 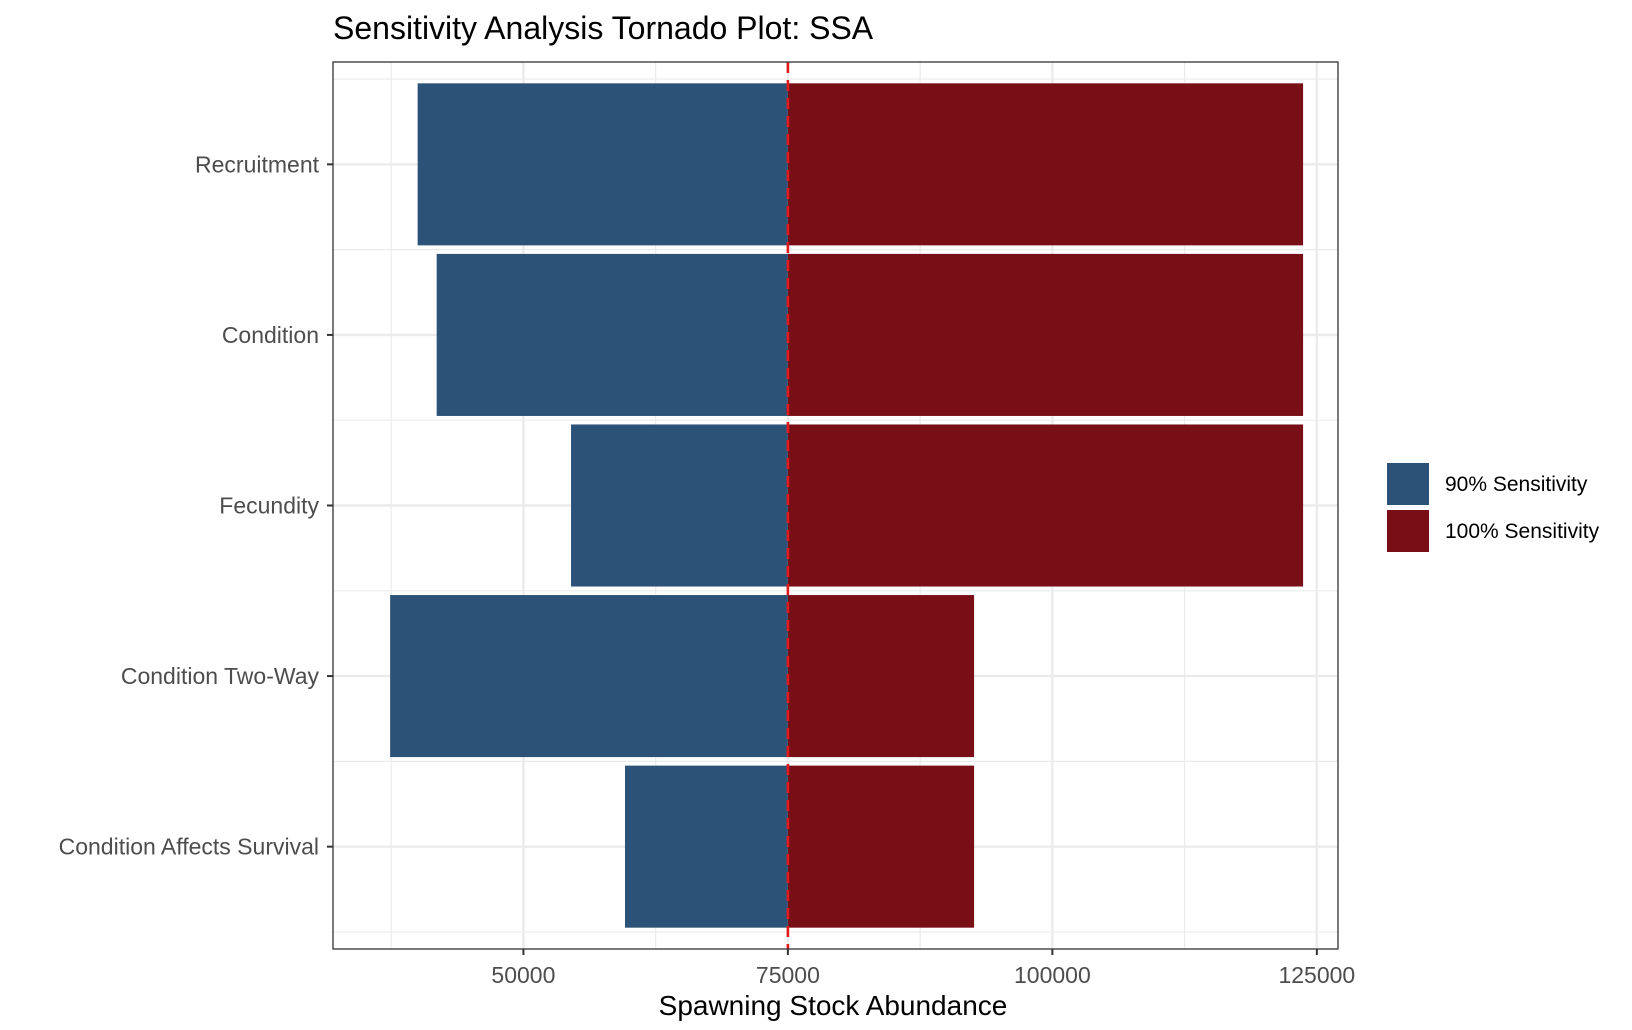 I want to click on y-tick-label: Fecundity, so click(x=269, y=506).